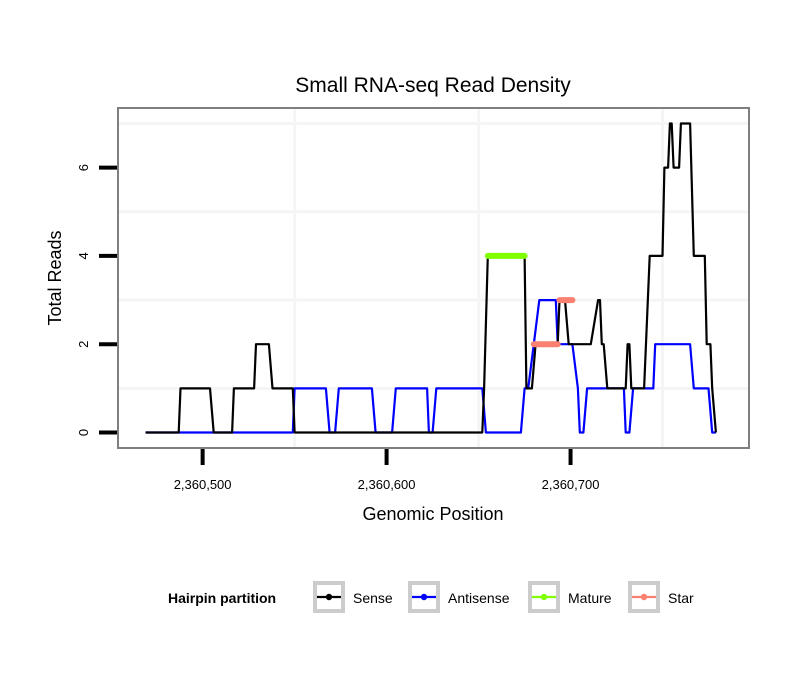  I want to click on y-tick-label: 6, so click(83, 167).